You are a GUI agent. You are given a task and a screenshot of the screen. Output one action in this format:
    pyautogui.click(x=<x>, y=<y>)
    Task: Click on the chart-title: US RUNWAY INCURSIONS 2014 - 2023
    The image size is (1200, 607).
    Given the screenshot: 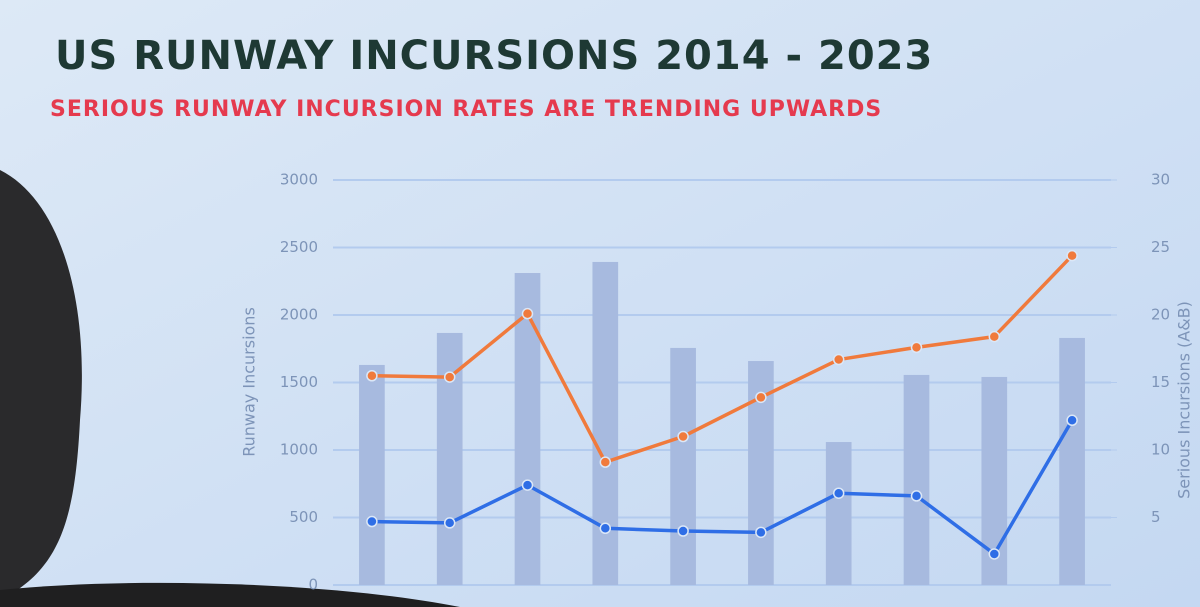 What is the action you would take?
    pyautogui.click(x=494, y=56)
    